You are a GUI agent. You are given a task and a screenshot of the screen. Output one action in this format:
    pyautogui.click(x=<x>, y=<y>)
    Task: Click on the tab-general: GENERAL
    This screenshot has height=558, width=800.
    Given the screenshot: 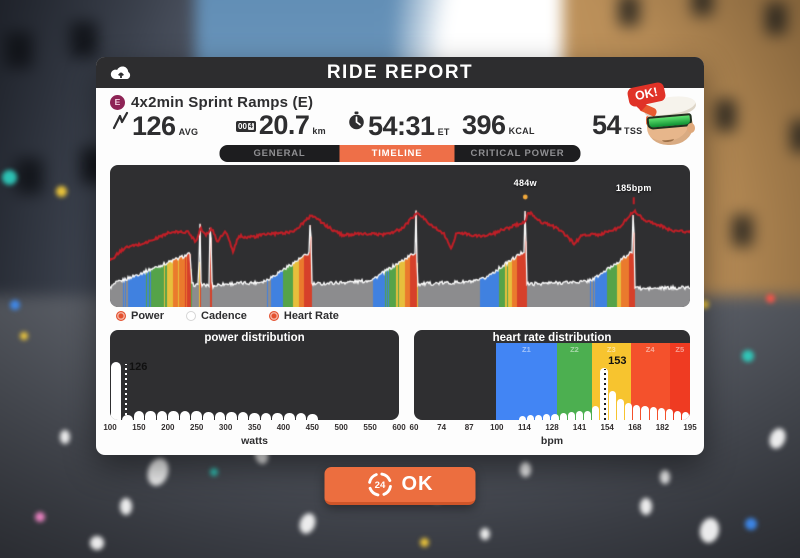 What is the action you would take?
    pyautogui.click(x=279, y=153)
    